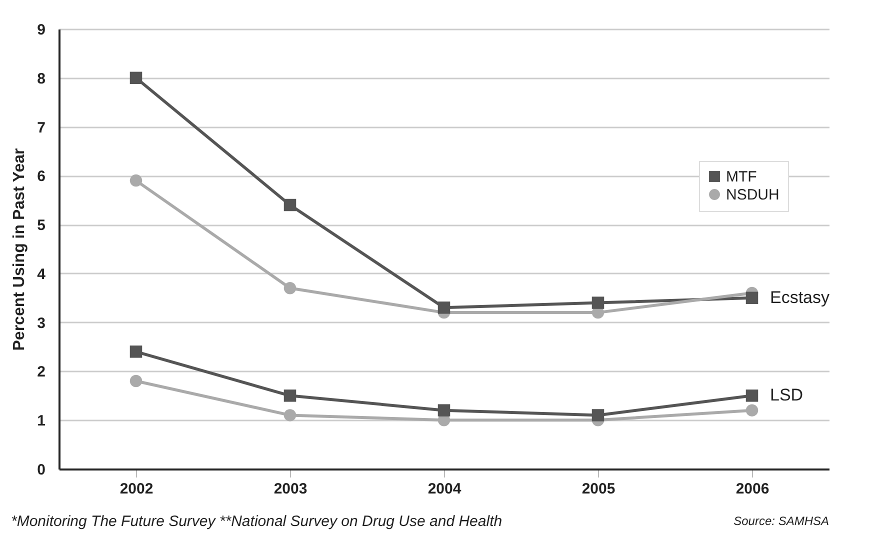 This screenshot has width=875, height=554. I want to click on y-tick-label: 5, so click(41, 225).